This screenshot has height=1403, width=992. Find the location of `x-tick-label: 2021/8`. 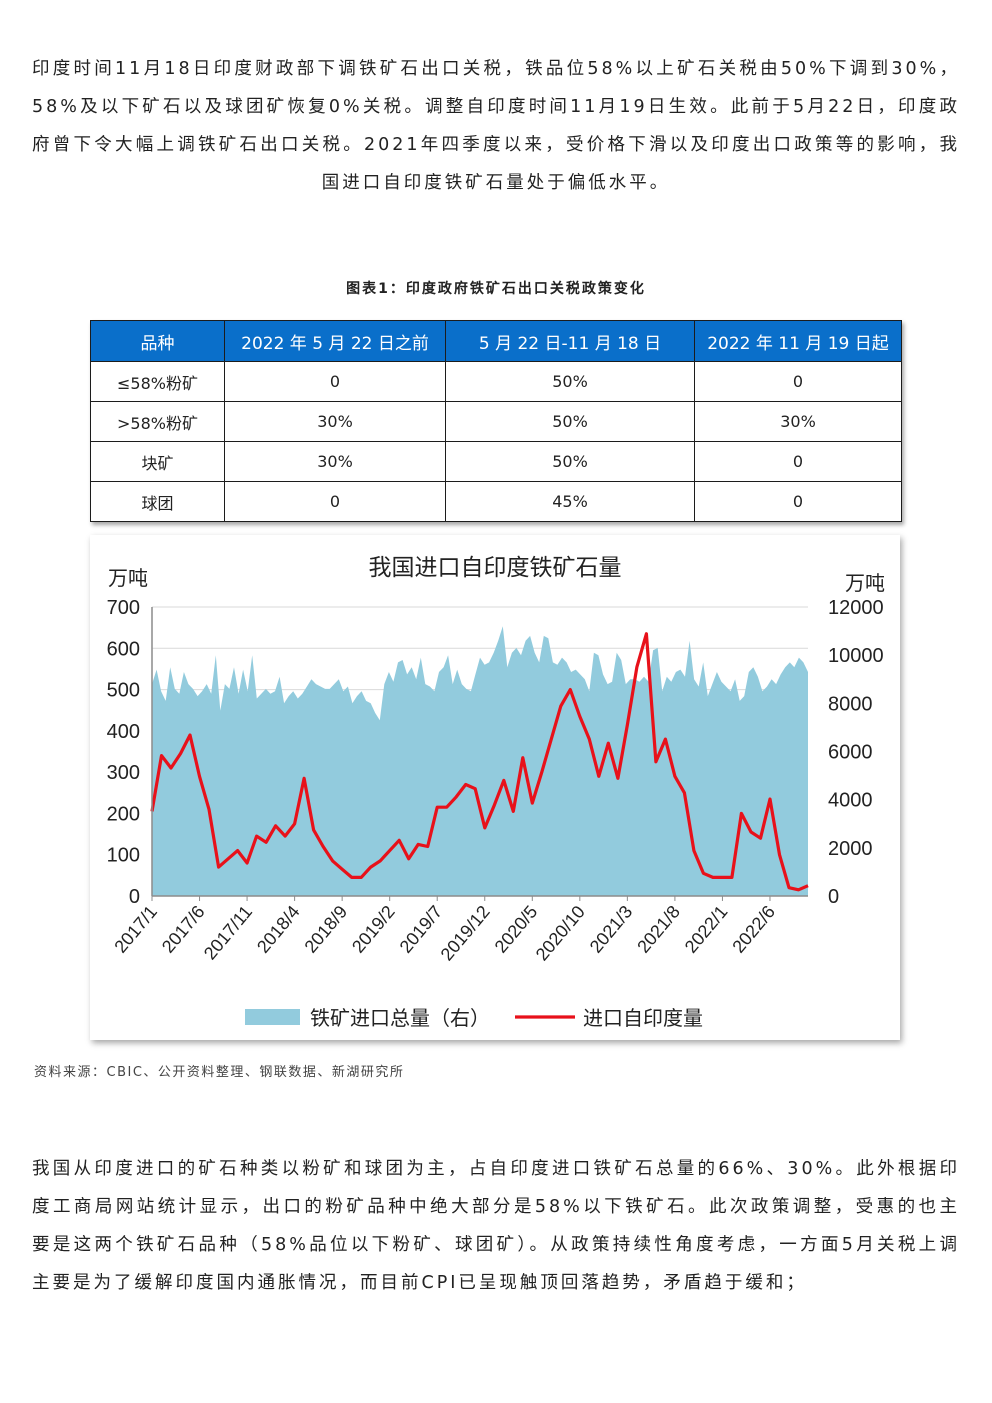

x-tick-label: 2021/8 is located at coordinates (658, 929).